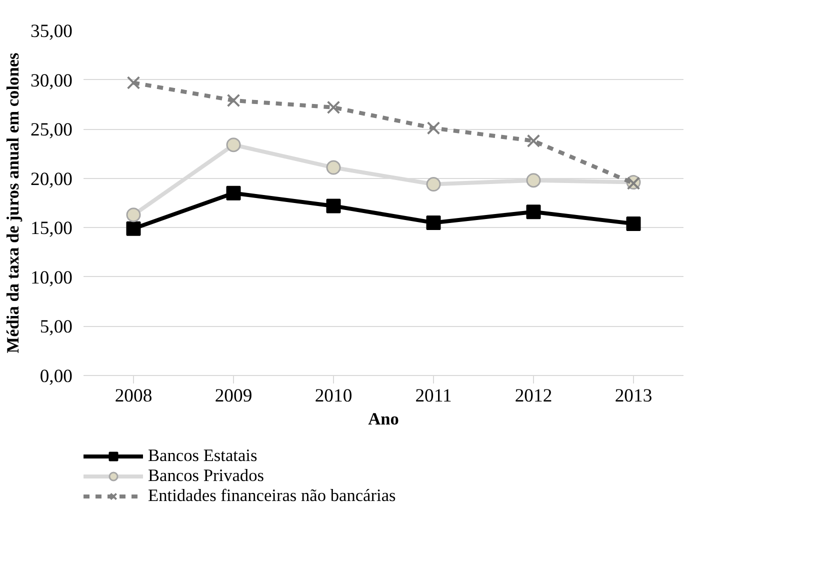  Describe the element at coordinates (203, 456) in the screenshot. I see `legend-label: Bancos Estatais` at that location.